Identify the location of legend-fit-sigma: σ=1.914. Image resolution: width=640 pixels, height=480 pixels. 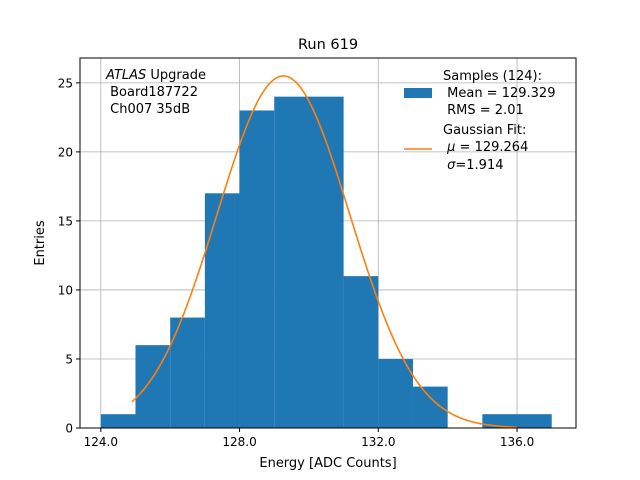
(473, 165).